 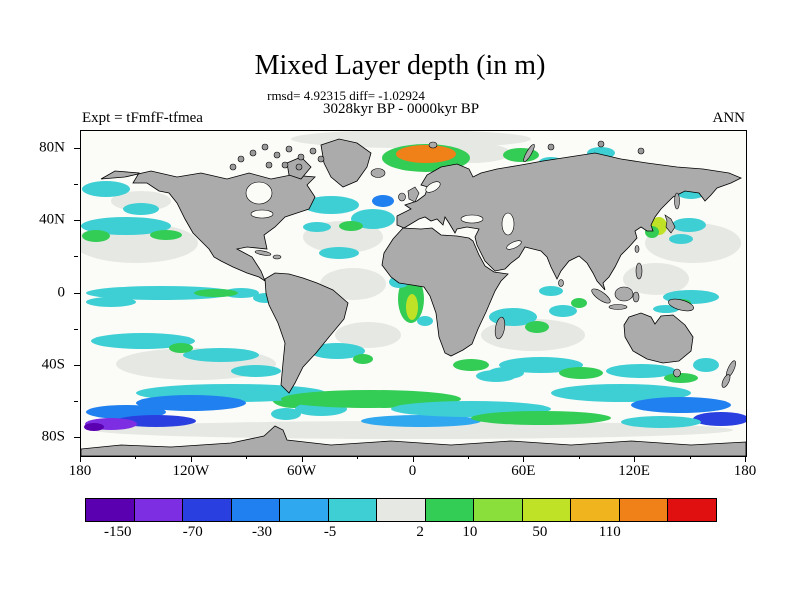 I want to click on island-greenland, so click(x=346, y=163).